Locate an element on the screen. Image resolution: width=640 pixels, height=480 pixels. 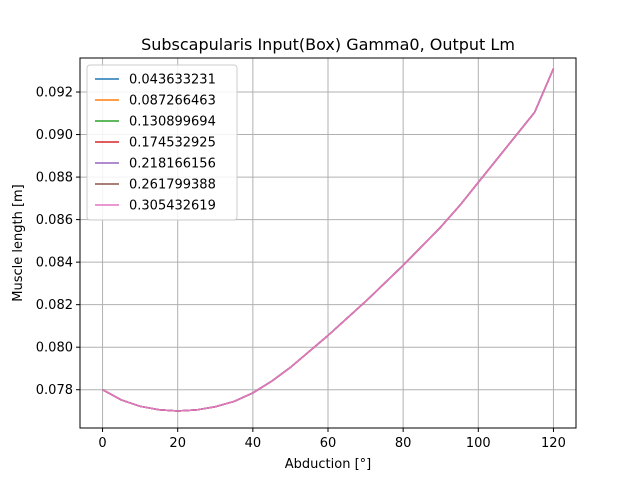
x-tick-label: 0 is located at coordinates (102, 443).